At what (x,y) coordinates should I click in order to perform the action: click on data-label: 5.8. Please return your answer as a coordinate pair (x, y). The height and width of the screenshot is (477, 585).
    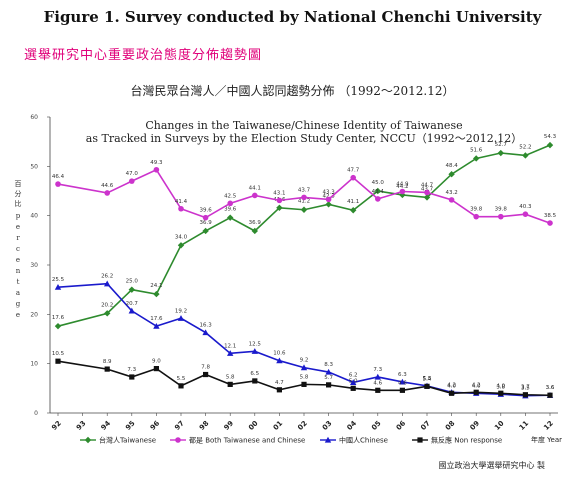
    Looking at the image, I should click on (304, 377).